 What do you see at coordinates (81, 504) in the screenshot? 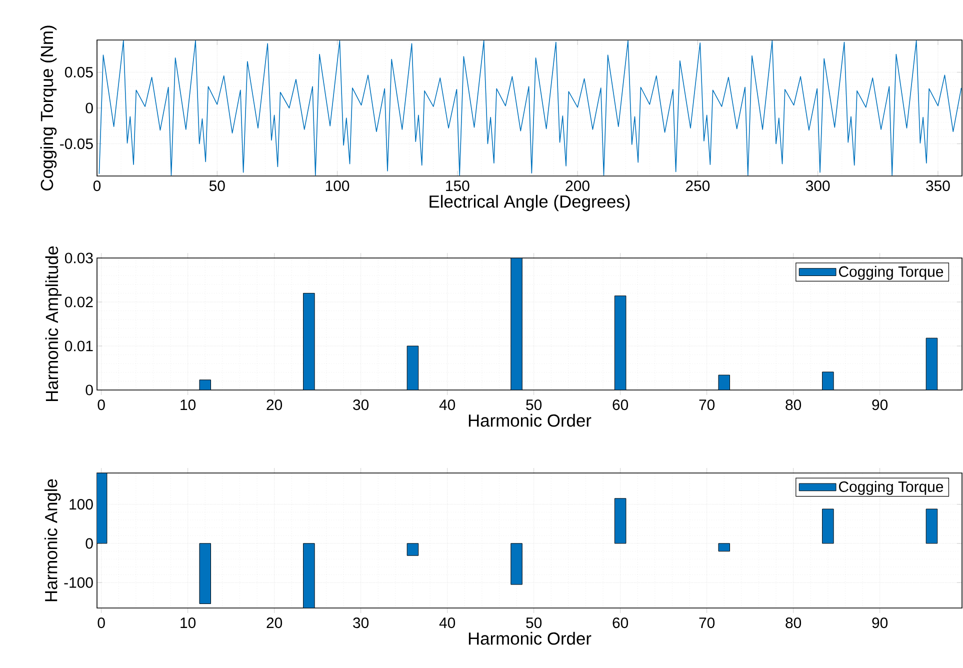
I see `y-tick-label: 100` at bounding box center [81, 504].